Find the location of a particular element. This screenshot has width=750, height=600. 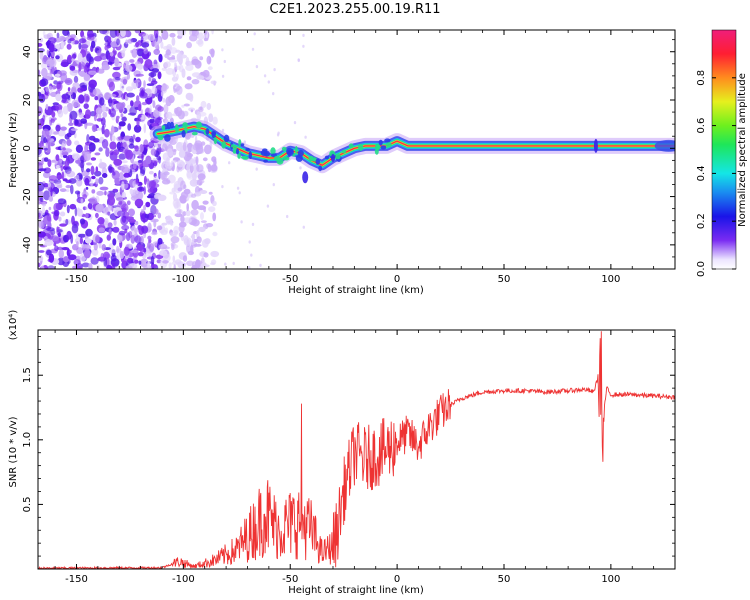

y-tick-label: -20 is located at coordinates (27, 196).